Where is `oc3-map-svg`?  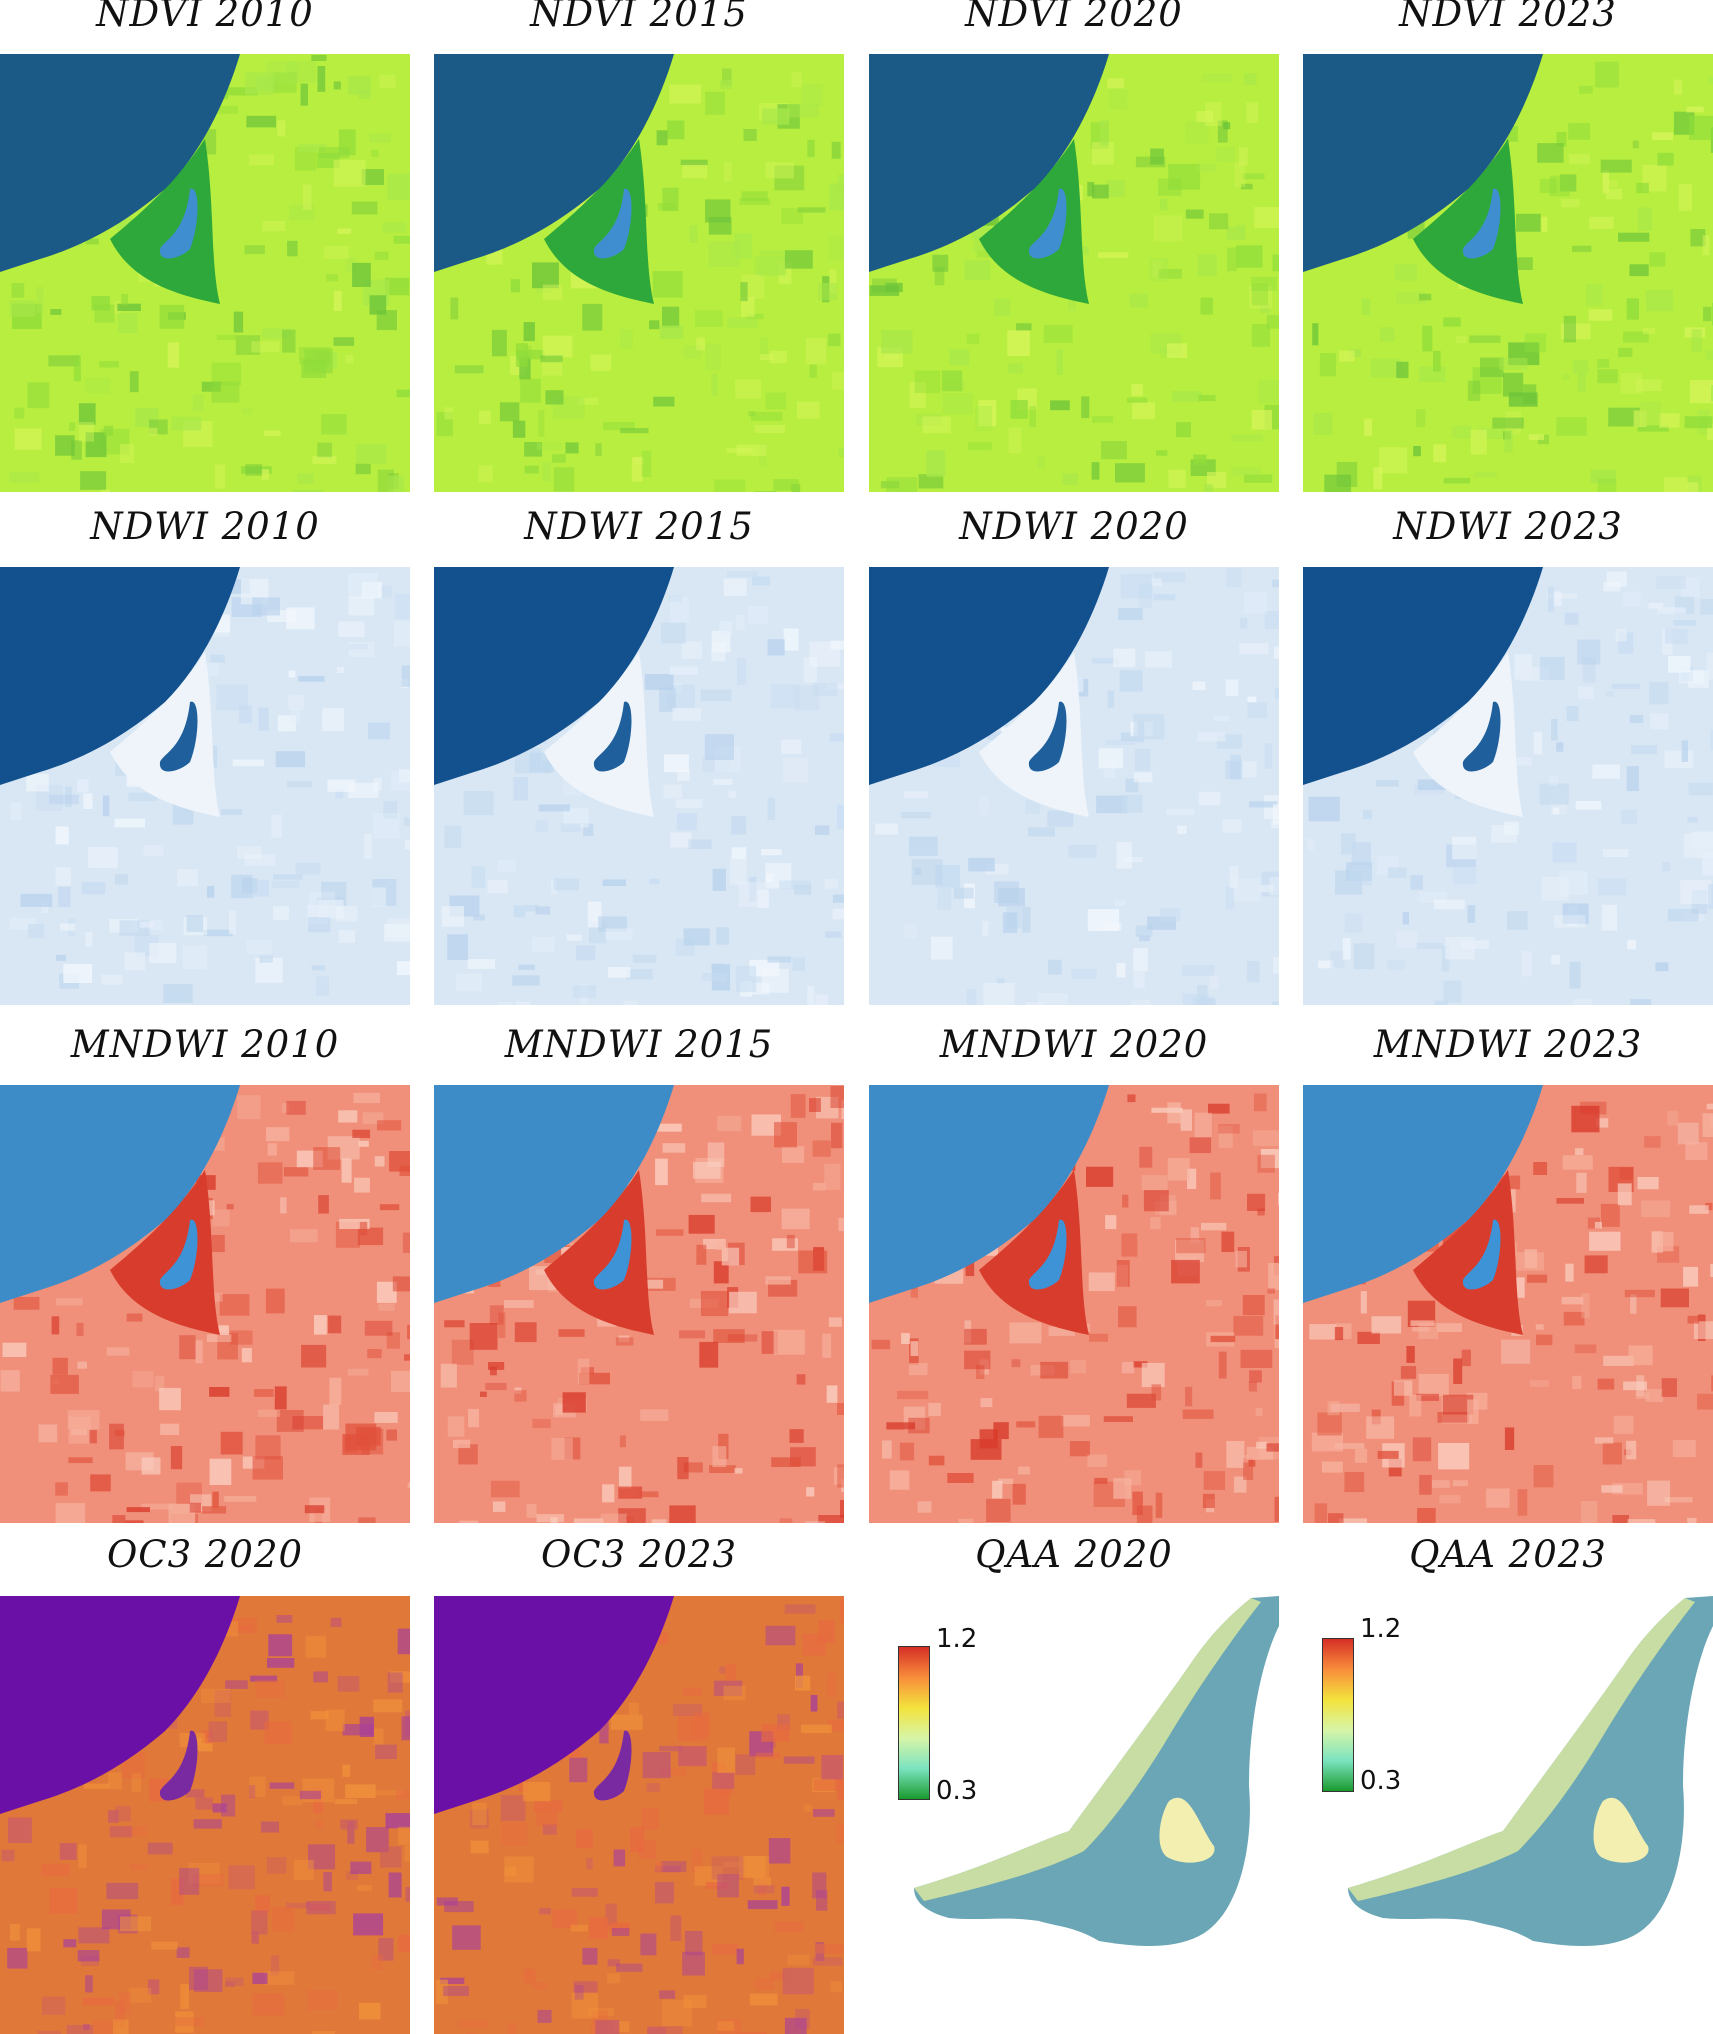
oc3-map-svg is located at coordinates (205, 1815).